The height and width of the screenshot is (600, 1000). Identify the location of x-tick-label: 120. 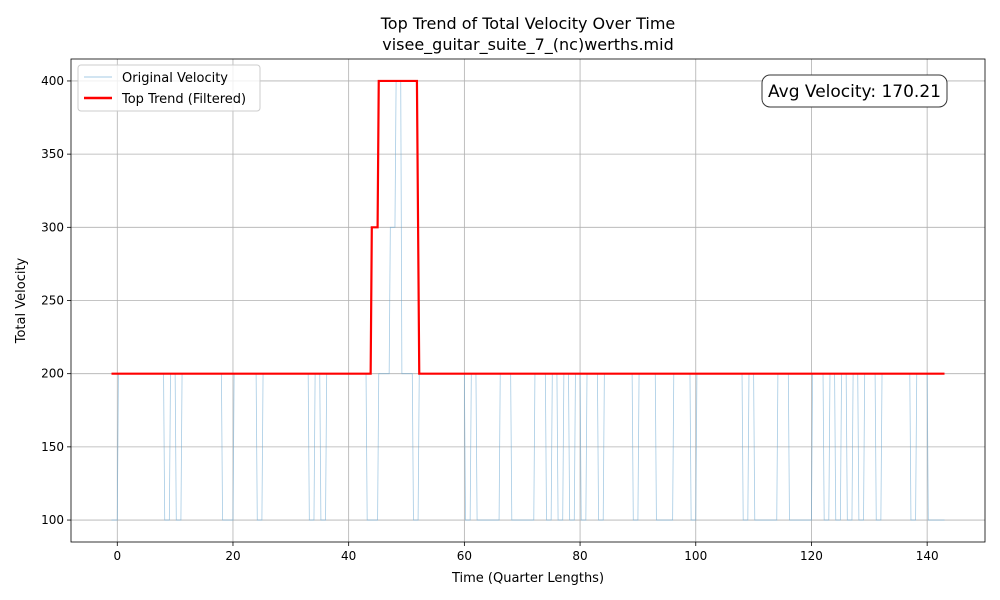
(811, 556).